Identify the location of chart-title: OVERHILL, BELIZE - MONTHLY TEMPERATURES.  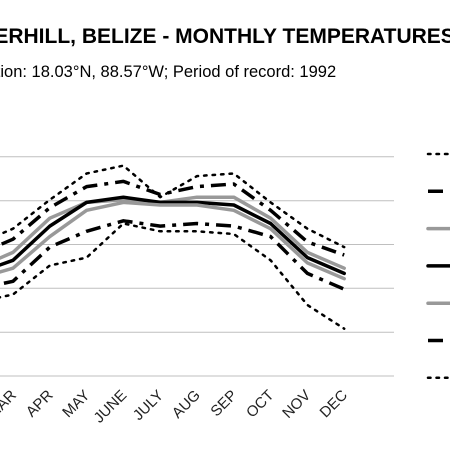
(225, 36).